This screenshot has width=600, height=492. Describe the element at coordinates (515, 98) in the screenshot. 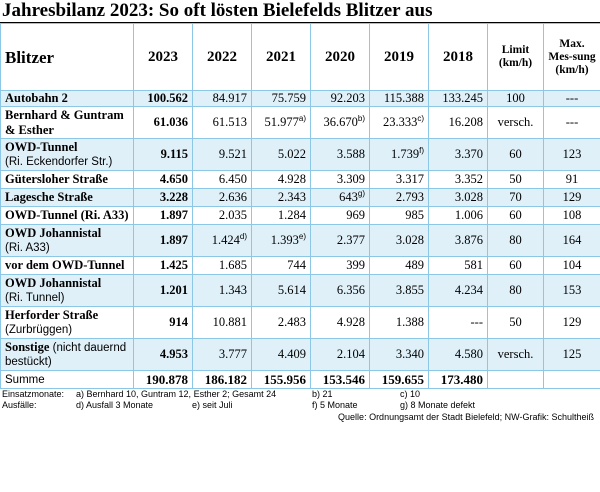

I see `cell-limit: 100` at that location.